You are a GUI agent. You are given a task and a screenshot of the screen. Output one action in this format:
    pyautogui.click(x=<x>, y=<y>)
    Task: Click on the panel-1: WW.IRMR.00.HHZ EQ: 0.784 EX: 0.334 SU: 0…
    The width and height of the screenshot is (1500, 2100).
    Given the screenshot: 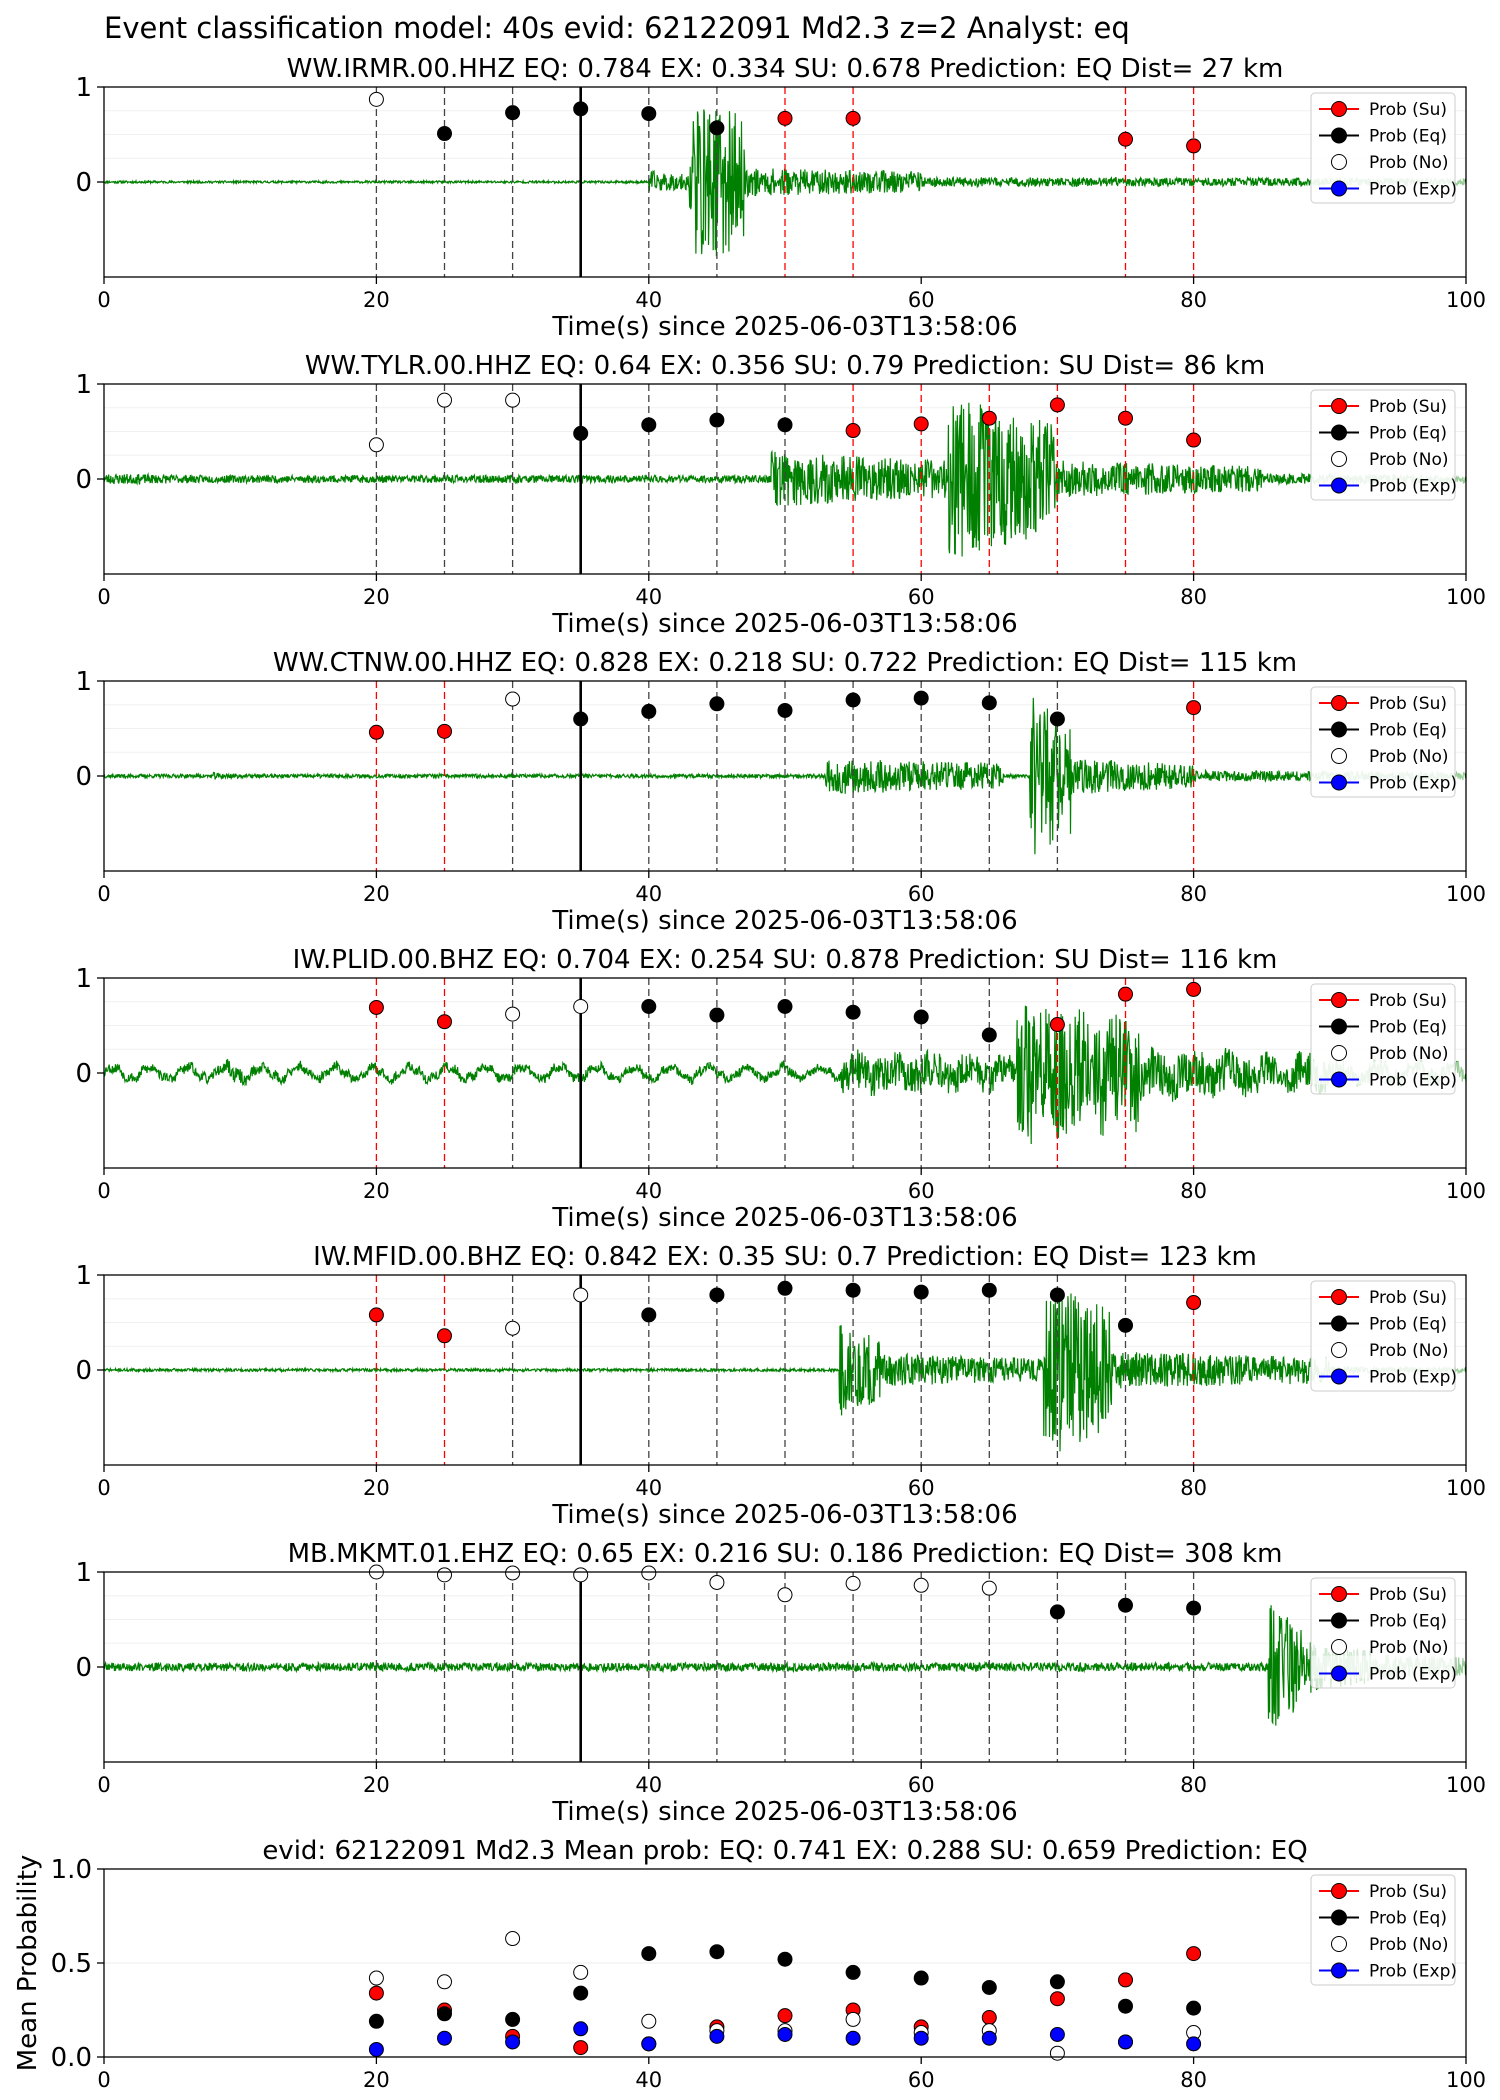 What is the action you would take?
    pyautogui.click(x=780, y=198)
    